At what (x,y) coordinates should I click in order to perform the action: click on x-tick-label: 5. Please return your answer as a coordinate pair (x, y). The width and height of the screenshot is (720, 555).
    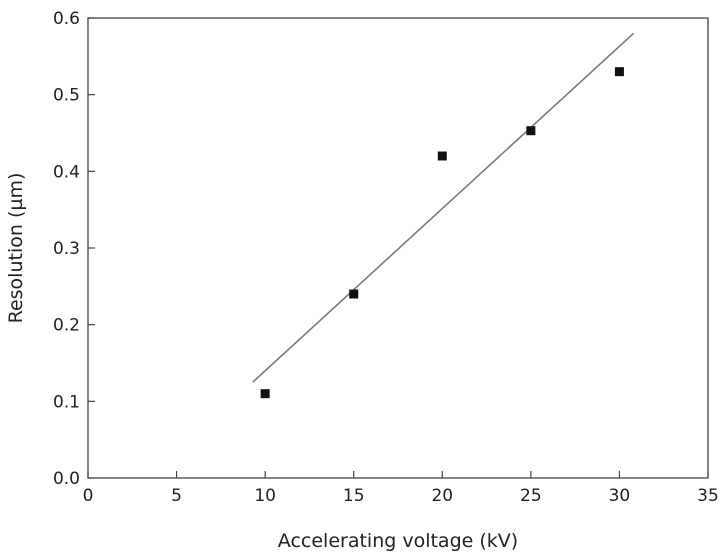
    Looking at the image, I should click on (176, 496).